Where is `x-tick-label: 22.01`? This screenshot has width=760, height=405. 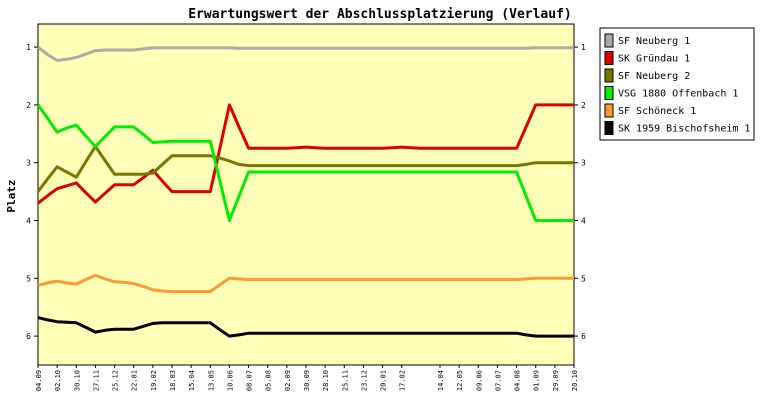 x-tick-label: 22.01 is located at coordinates (135, 380).